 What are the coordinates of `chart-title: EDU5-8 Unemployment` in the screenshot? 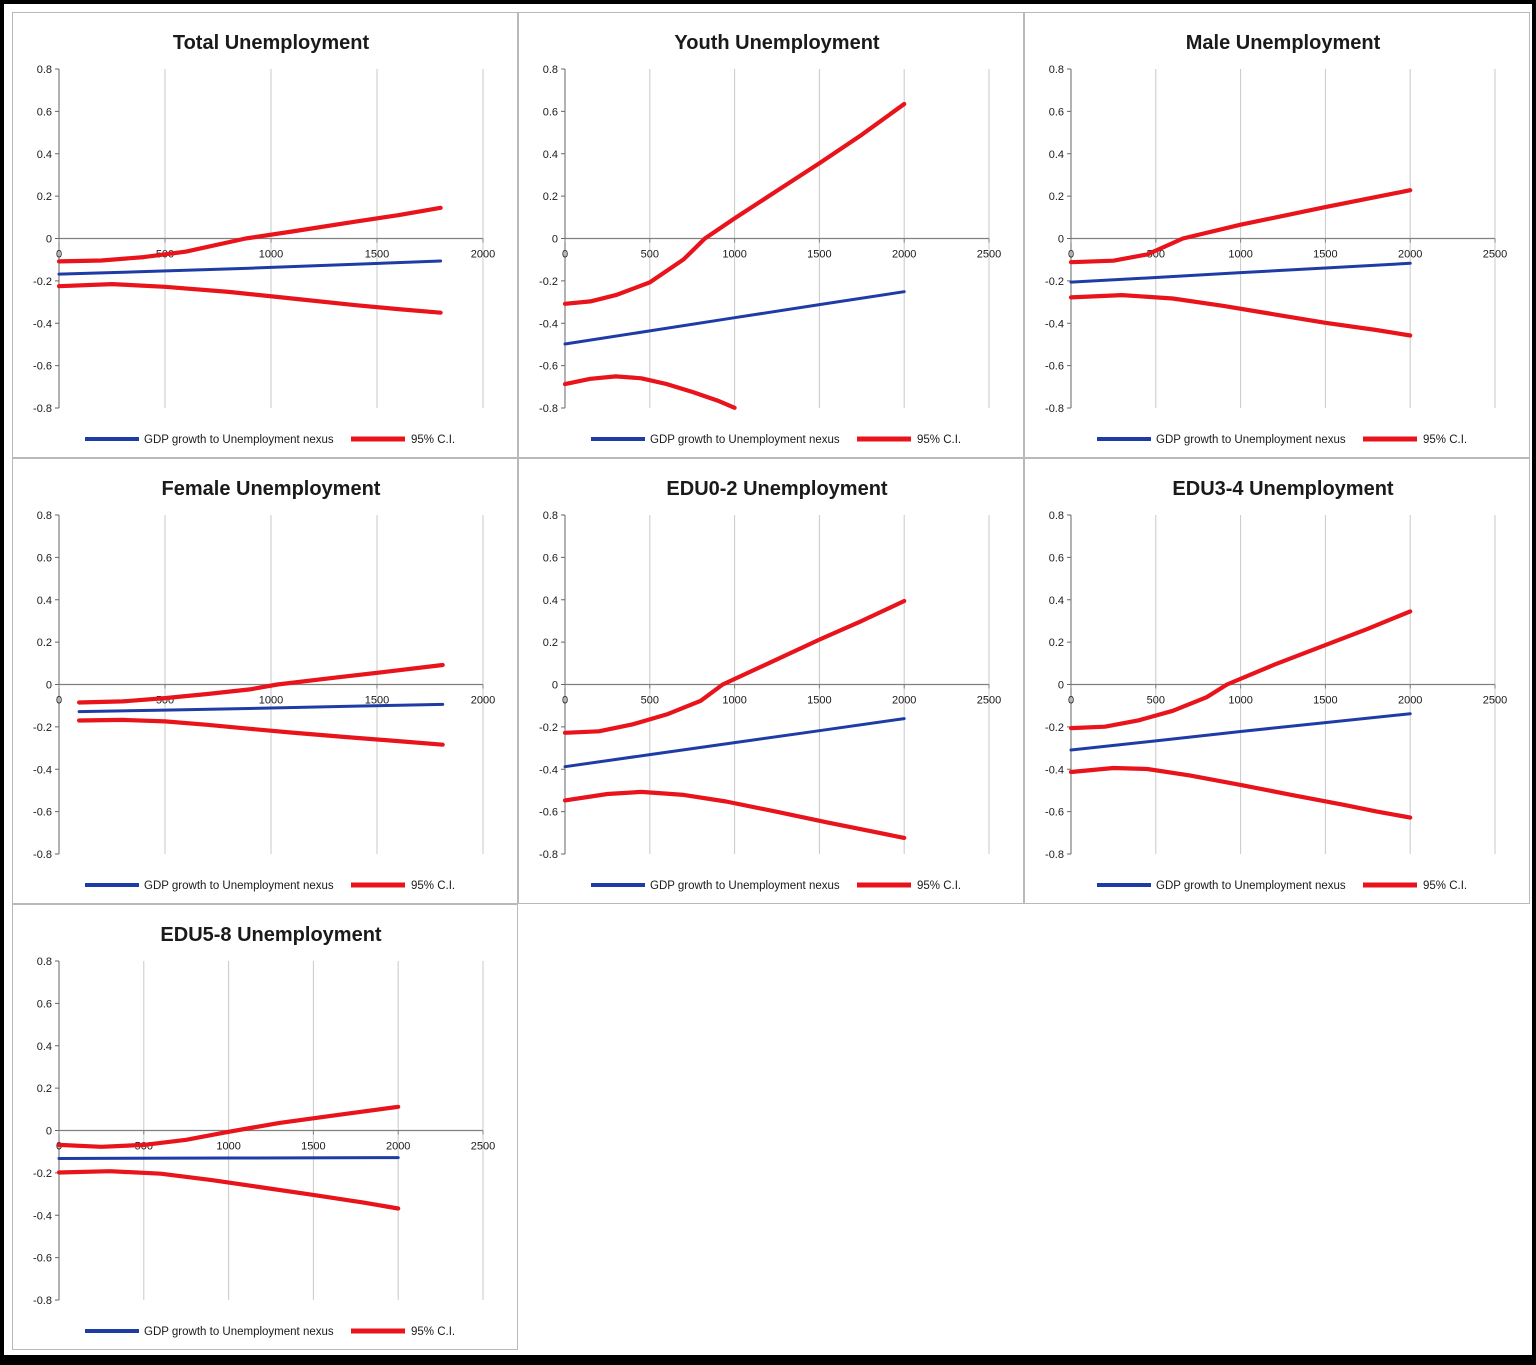 It's located at (270, 935).